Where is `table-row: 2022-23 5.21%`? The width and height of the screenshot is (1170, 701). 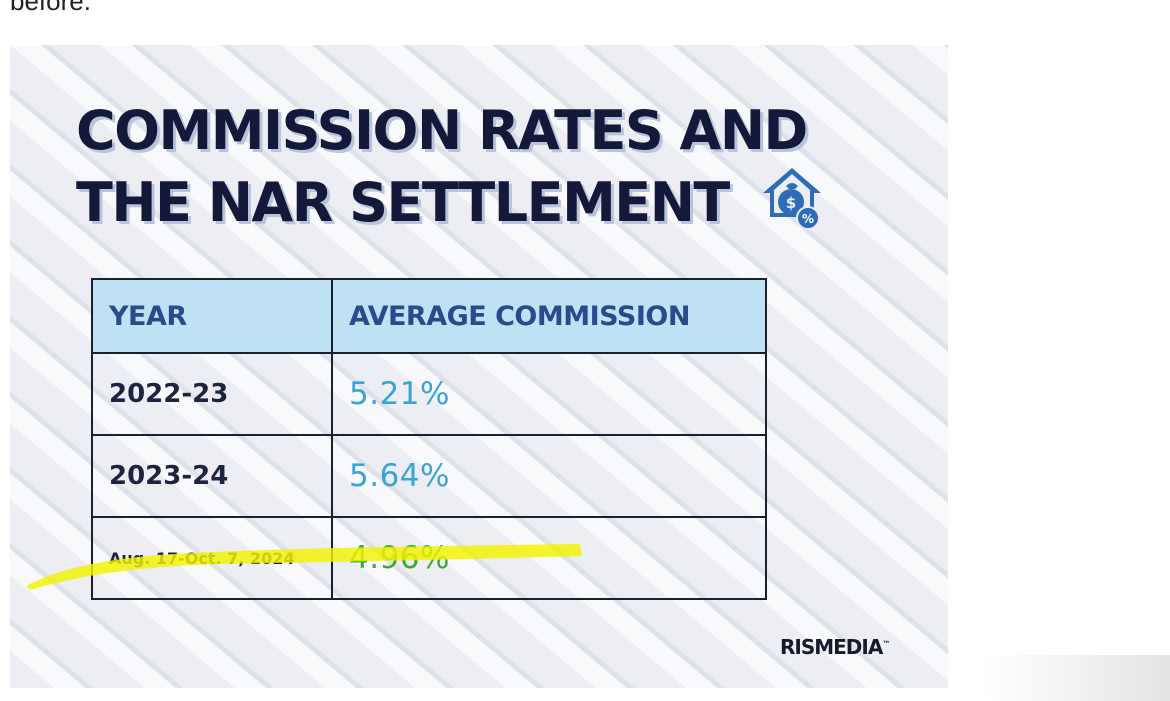 table-row: 2022-23 5.21% is located at coordinates (429, 394).